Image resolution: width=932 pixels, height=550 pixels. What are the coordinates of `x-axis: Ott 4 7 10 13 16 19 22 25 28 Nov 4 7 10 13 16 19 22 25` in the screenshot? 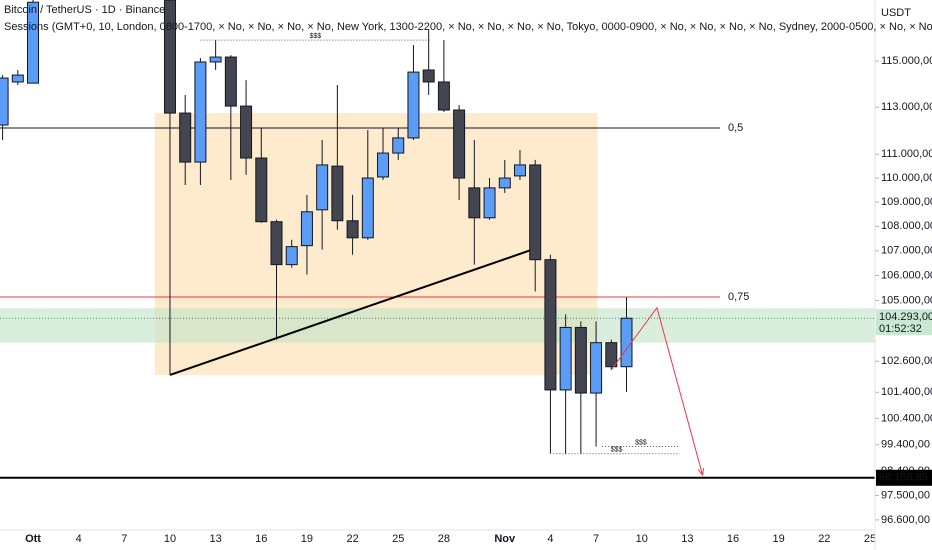 It's located at (450, 539).